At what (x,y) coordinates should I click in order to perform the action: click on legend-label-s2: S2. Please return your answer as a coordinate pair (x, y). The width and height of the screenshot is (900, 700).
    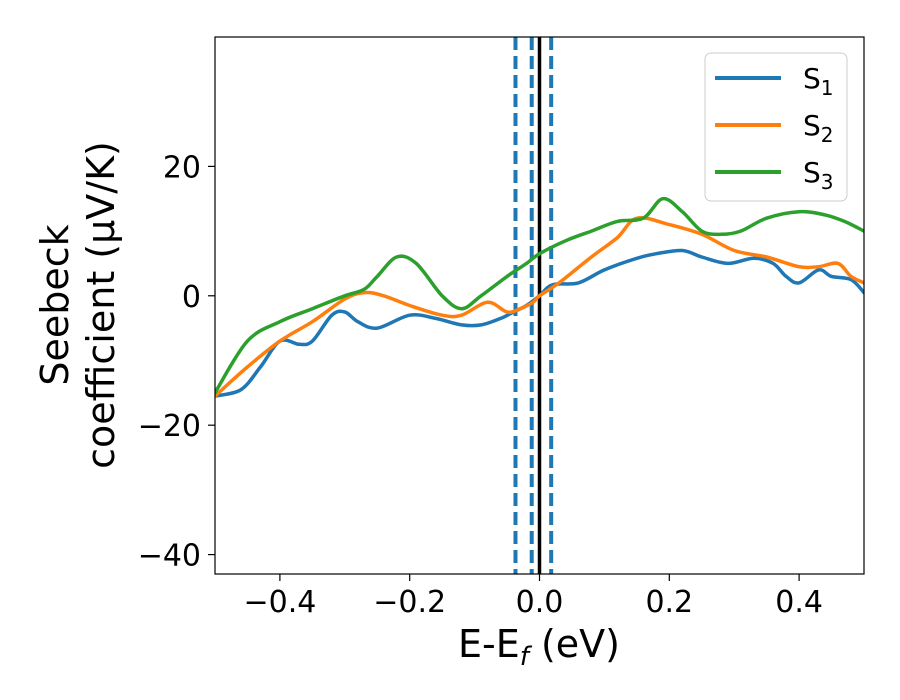
    Looking at the image, I should click on (818, 128).